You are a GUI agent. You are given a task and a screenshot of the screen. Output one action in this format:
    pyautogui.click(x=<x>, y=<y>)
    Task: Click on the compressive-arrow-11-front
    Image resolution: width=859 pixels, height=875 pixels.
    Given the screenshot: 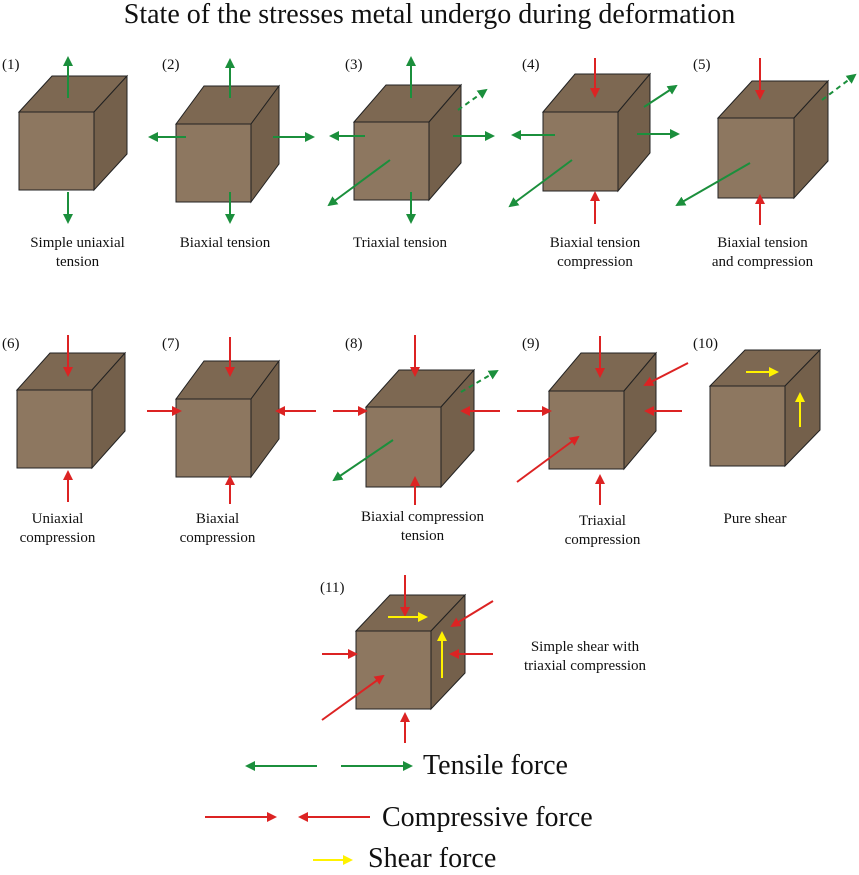 What is the action you would take?
    pyautogui.click(x=353, y=697)
    